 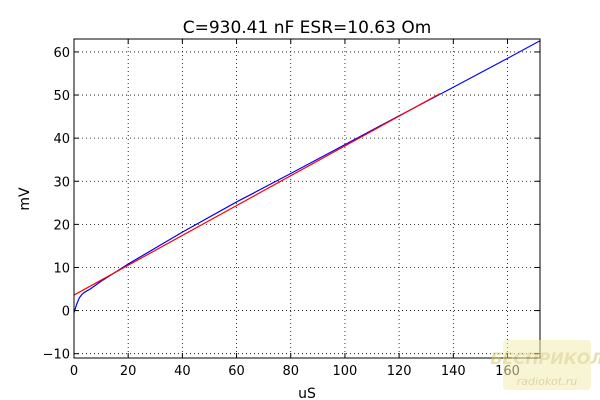 I want to click on y-tick-label: 0, so click(x=66, y=312).